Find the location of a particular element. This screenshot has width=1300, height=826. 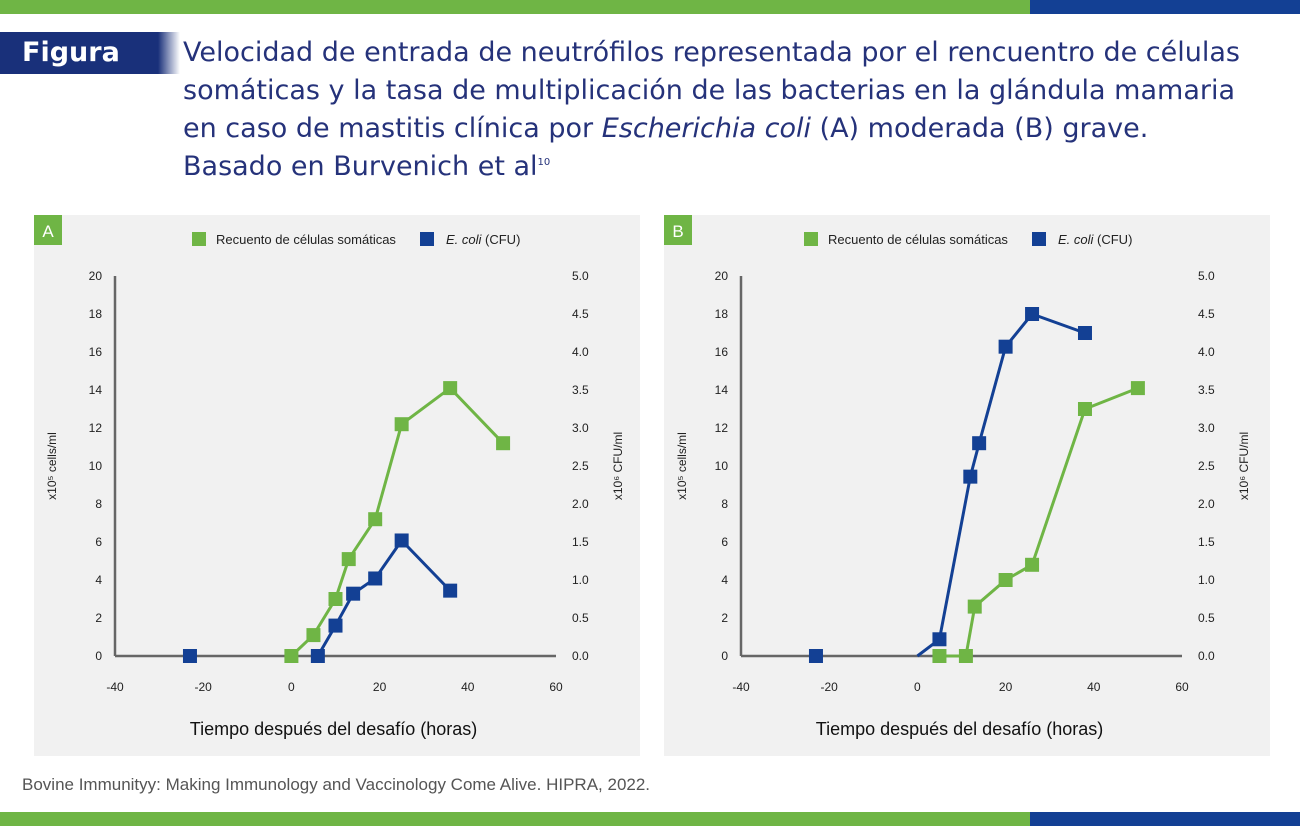

chart-b-y-tick-left: 12 is located at coordinates (722, 428).